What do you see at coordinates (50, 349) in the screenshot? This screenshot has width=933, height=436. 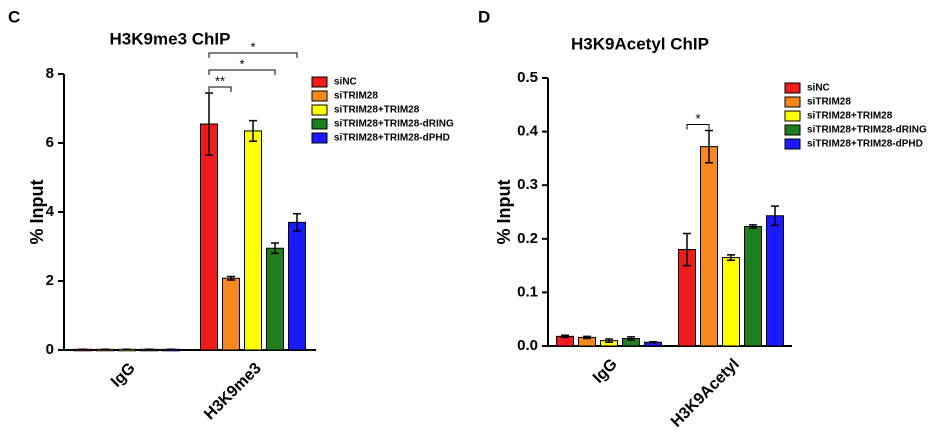 I see `y-tick-label: 0` at bounding box center [50, 349].